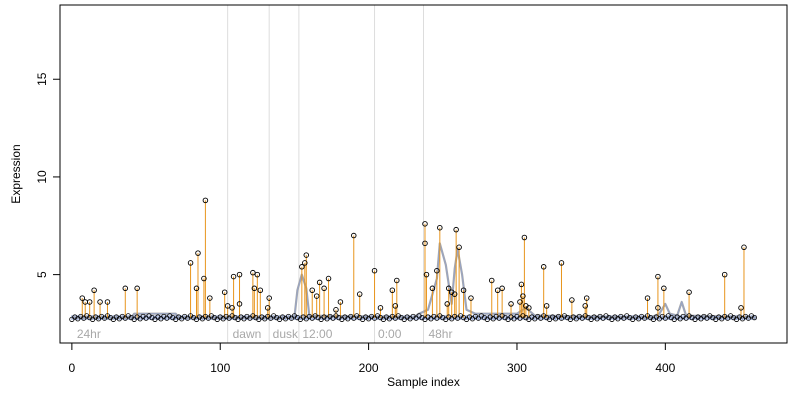 Image resolution: width=800 pixels, height=400 pixels. What do you see at coordinates (754, 318) in the screenshot?
I see `baseline-point` at bounding box center [754, 318].